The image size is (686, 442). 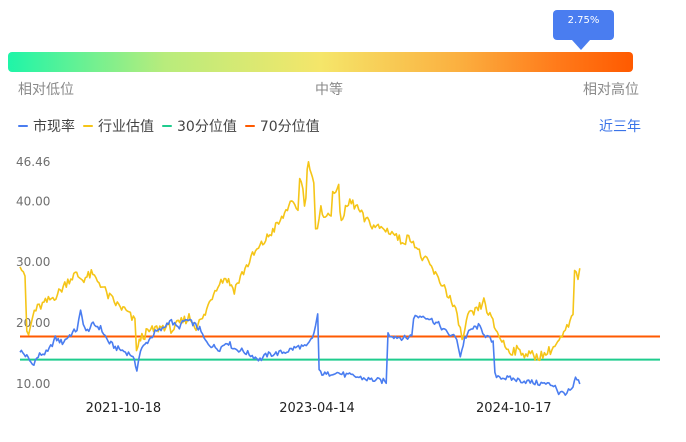 I want to click on gauge-label-mid: 中等, so click(x=329, y=90).